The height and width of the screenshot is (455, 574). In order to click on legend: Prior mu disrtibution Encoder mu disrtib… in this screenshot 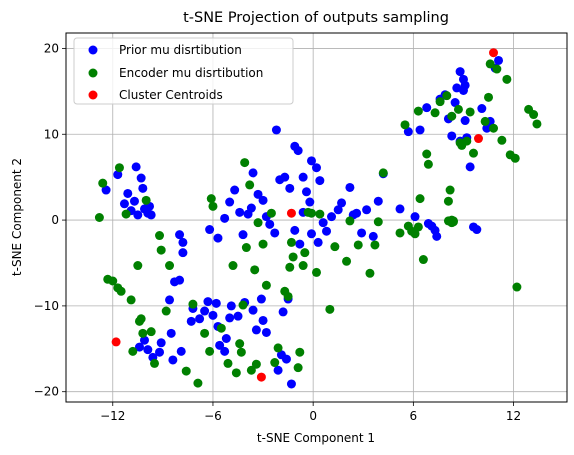, I will do `click(183, 71)`.